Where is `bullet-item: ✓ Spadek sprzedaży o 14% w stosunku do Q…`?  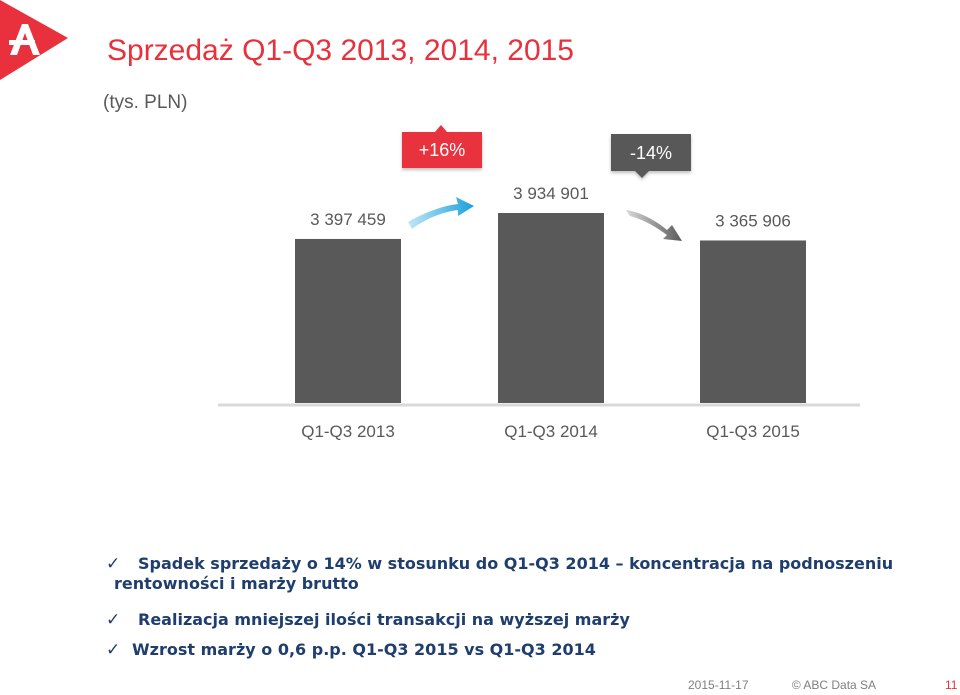
bullet-item: ✓ Spadek sprzedaży o 14% w stosunku do Q… is located at coordinates (524, 574).